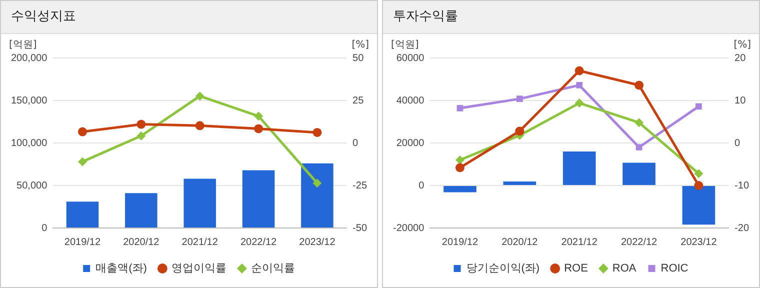  I want to click on y2-tick-label: -25, so click(360, 186).